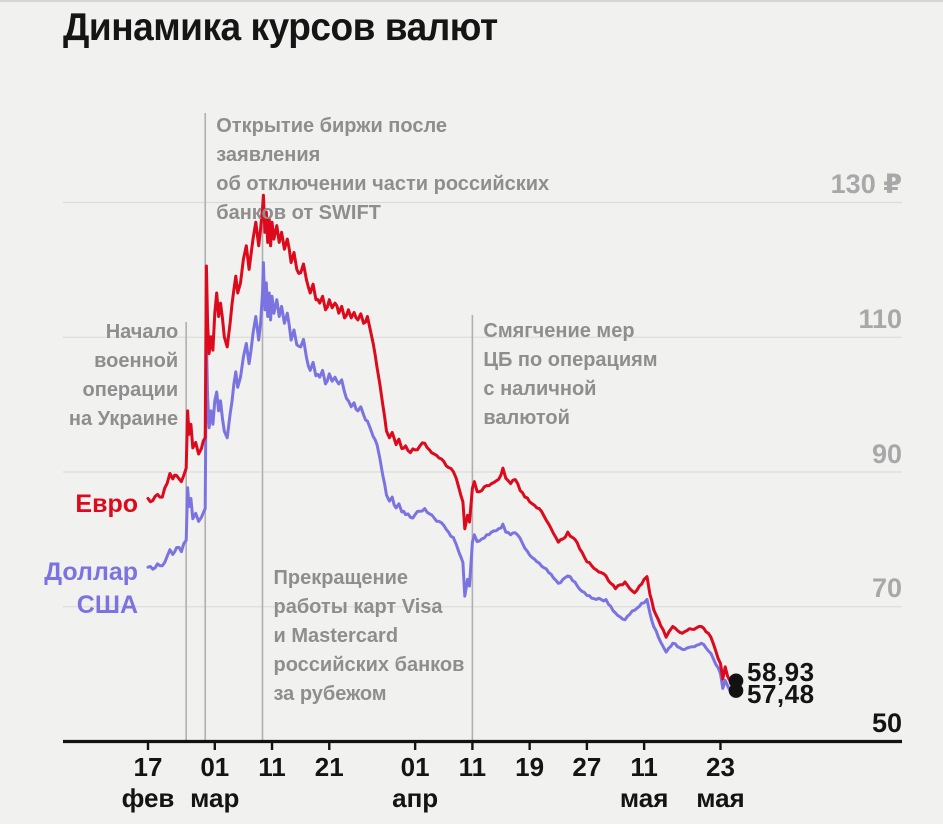 This screenshot has width=943, height=828. Describe the element at coordinates (570, 360) in the screenshot. I see `annotation-line: ЦБ по операциям` at that location.